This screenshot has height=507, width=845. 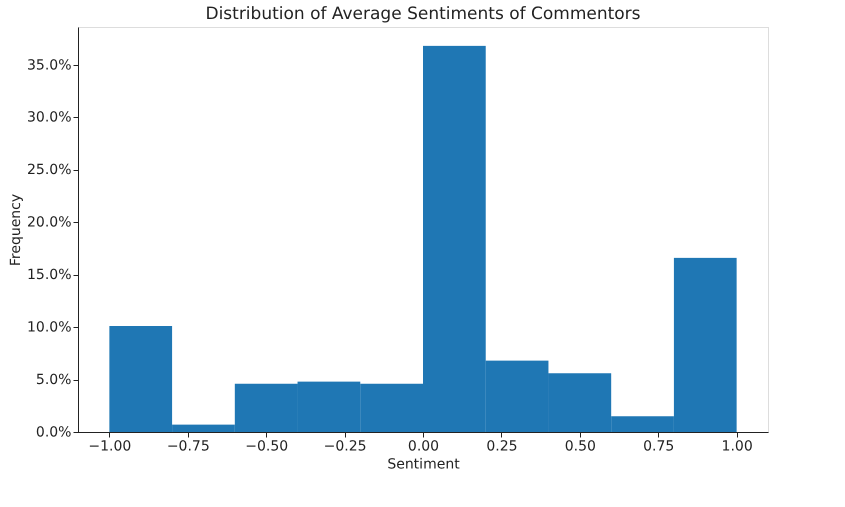 What do you see at coordinates (188, 446) in the screenshot?
I see `x-tick-label: −0.75` at bounding box center [188, 446].